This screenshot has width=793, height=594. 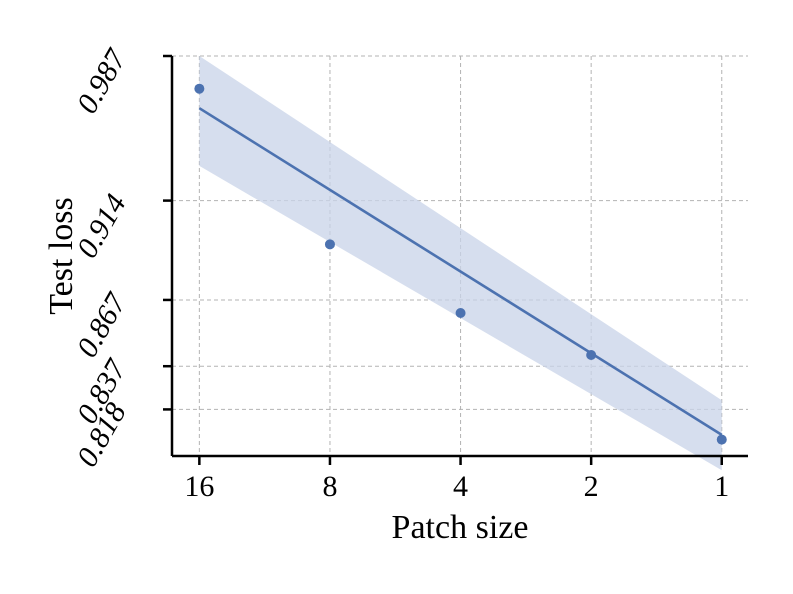 I want to click on x-tick-label: 4, so click(x=460, y=486).